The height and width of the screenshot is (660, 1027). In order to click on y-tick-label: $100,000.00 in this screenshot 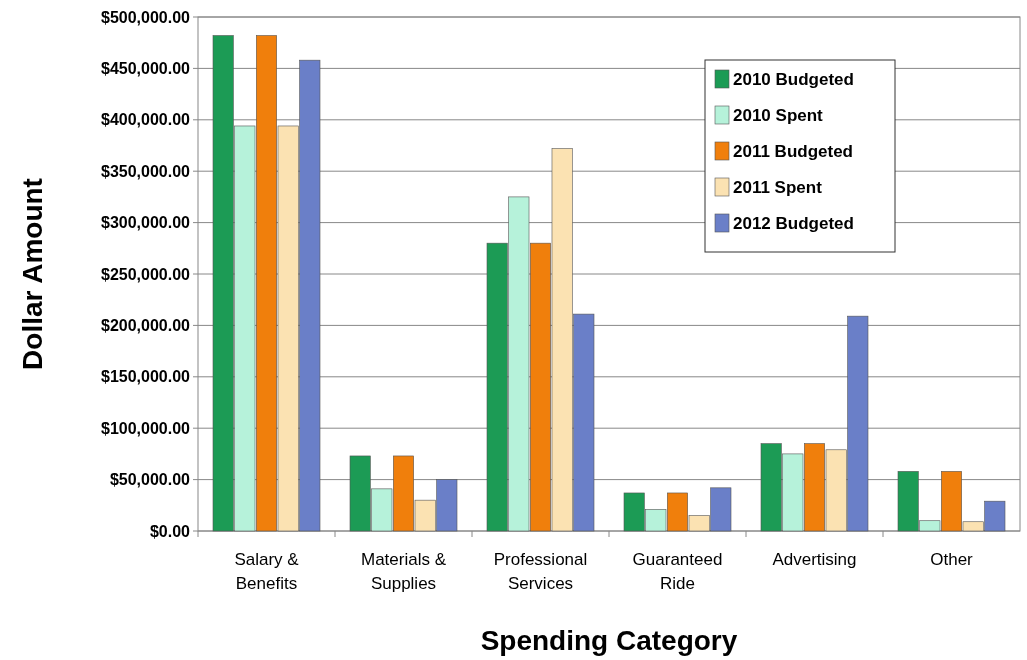, I will do `click(146, 428)`.